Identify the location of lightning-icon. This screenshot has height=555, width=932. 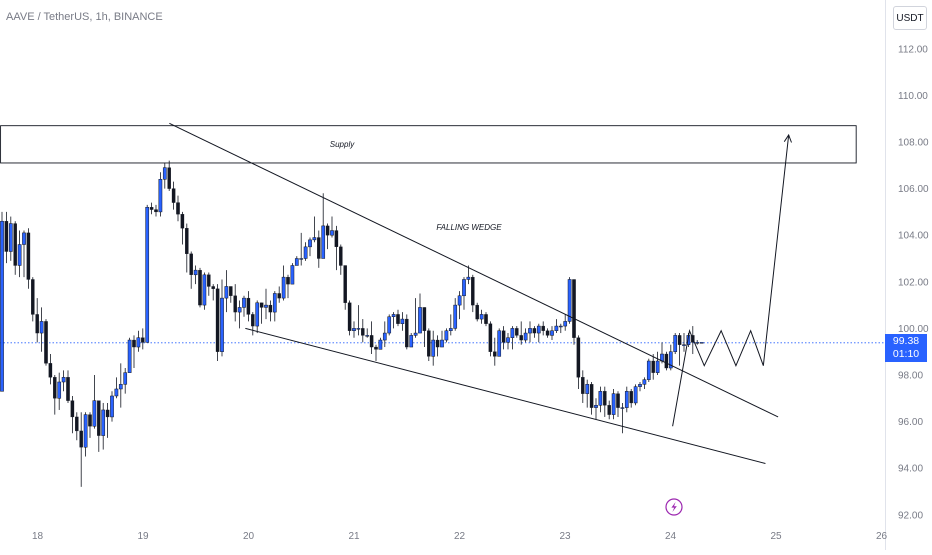
(674, 507).